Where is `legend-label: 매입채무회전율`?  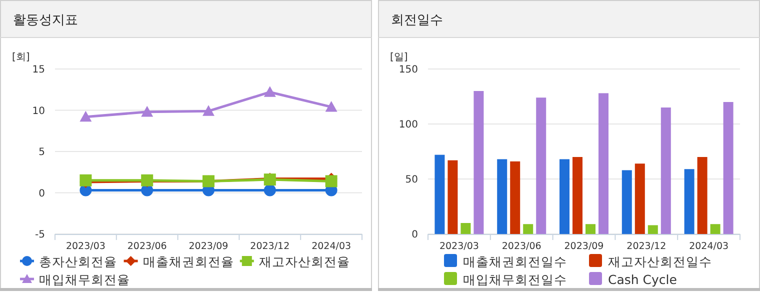 legend-label: 매입채무회전율 is located at coordinates (84, 279).